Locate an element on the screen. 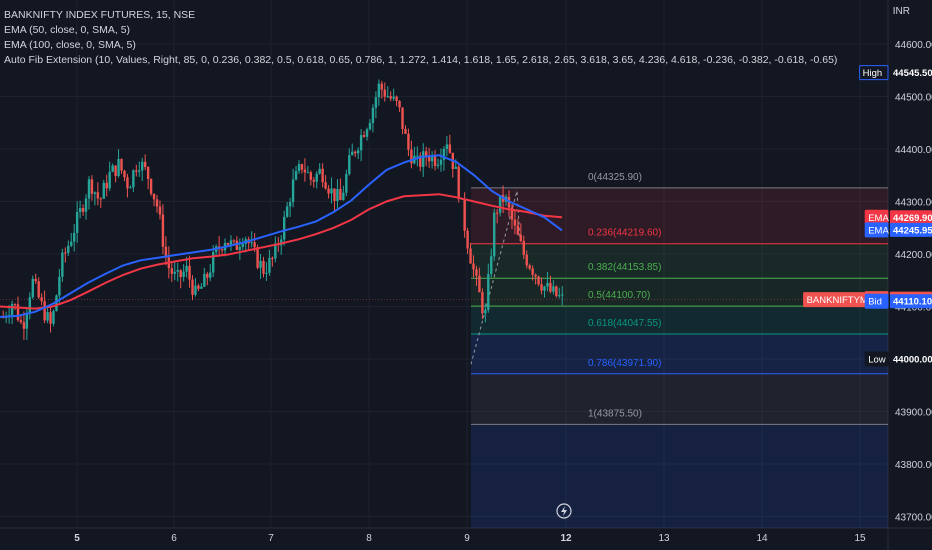 This screenshot has width=932, height=550. price-tag-value: 44000.00 is located at coordinates (912, 360).